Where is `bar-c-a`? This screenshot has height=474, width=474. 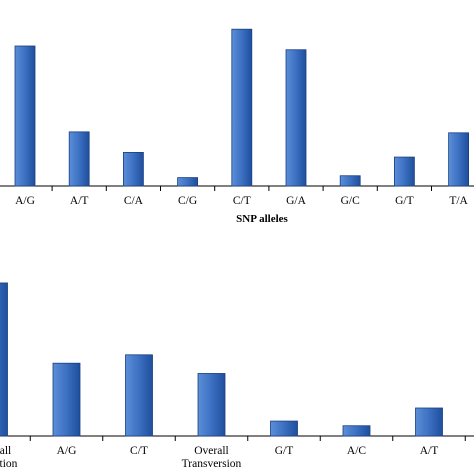 bar-c-a is located at coordinates (133, 169).